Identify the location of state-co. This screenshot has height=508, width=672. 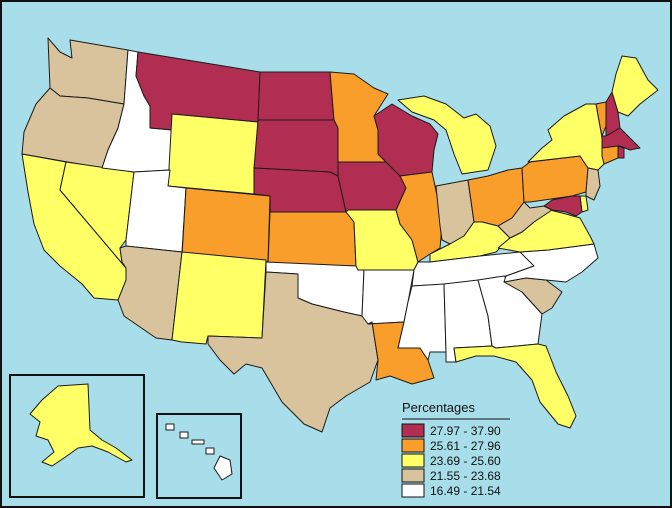
(226, 225).